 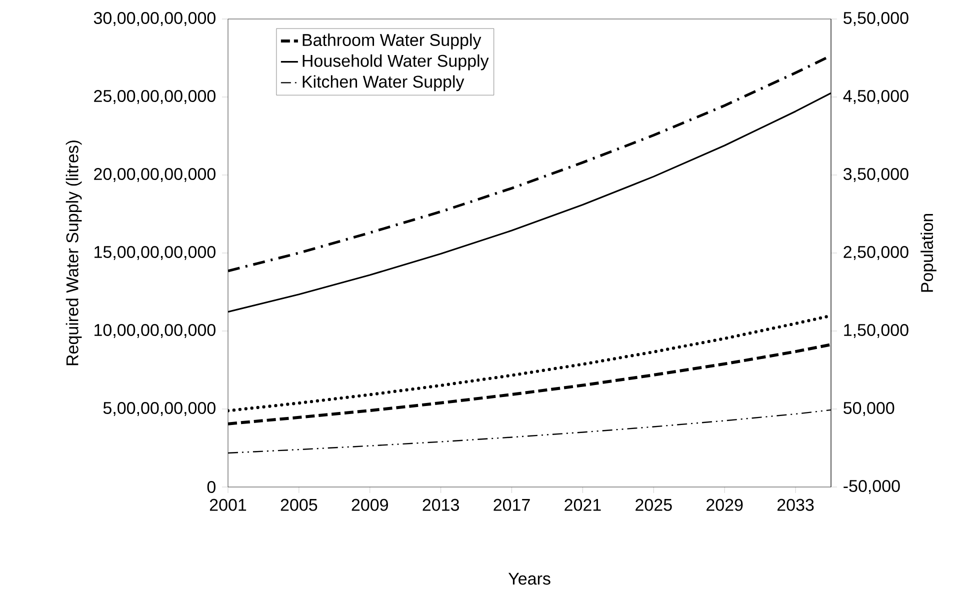 I want to click on y-tick-label: 15,00,00,00,000, so click(x=155, y=253).